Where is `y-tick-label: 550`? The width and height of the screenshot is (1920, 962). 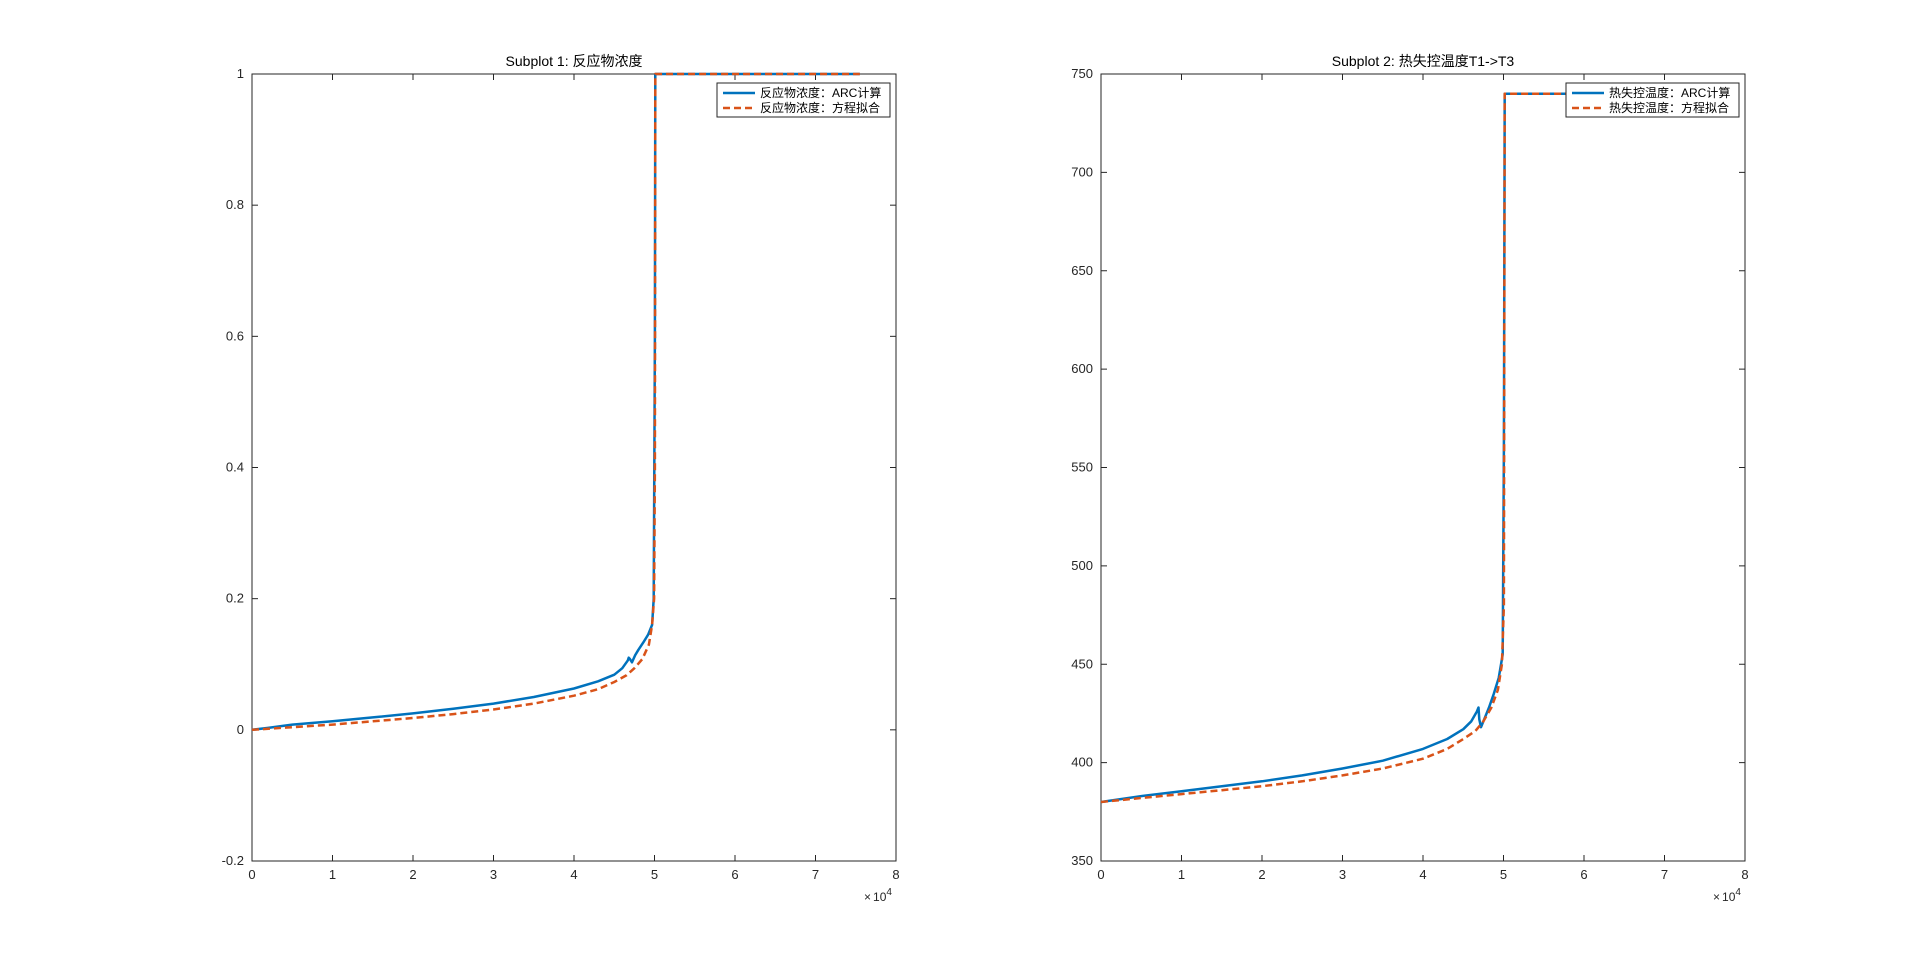
y-tick-label: 550 is located at coordinates (1082, 467).